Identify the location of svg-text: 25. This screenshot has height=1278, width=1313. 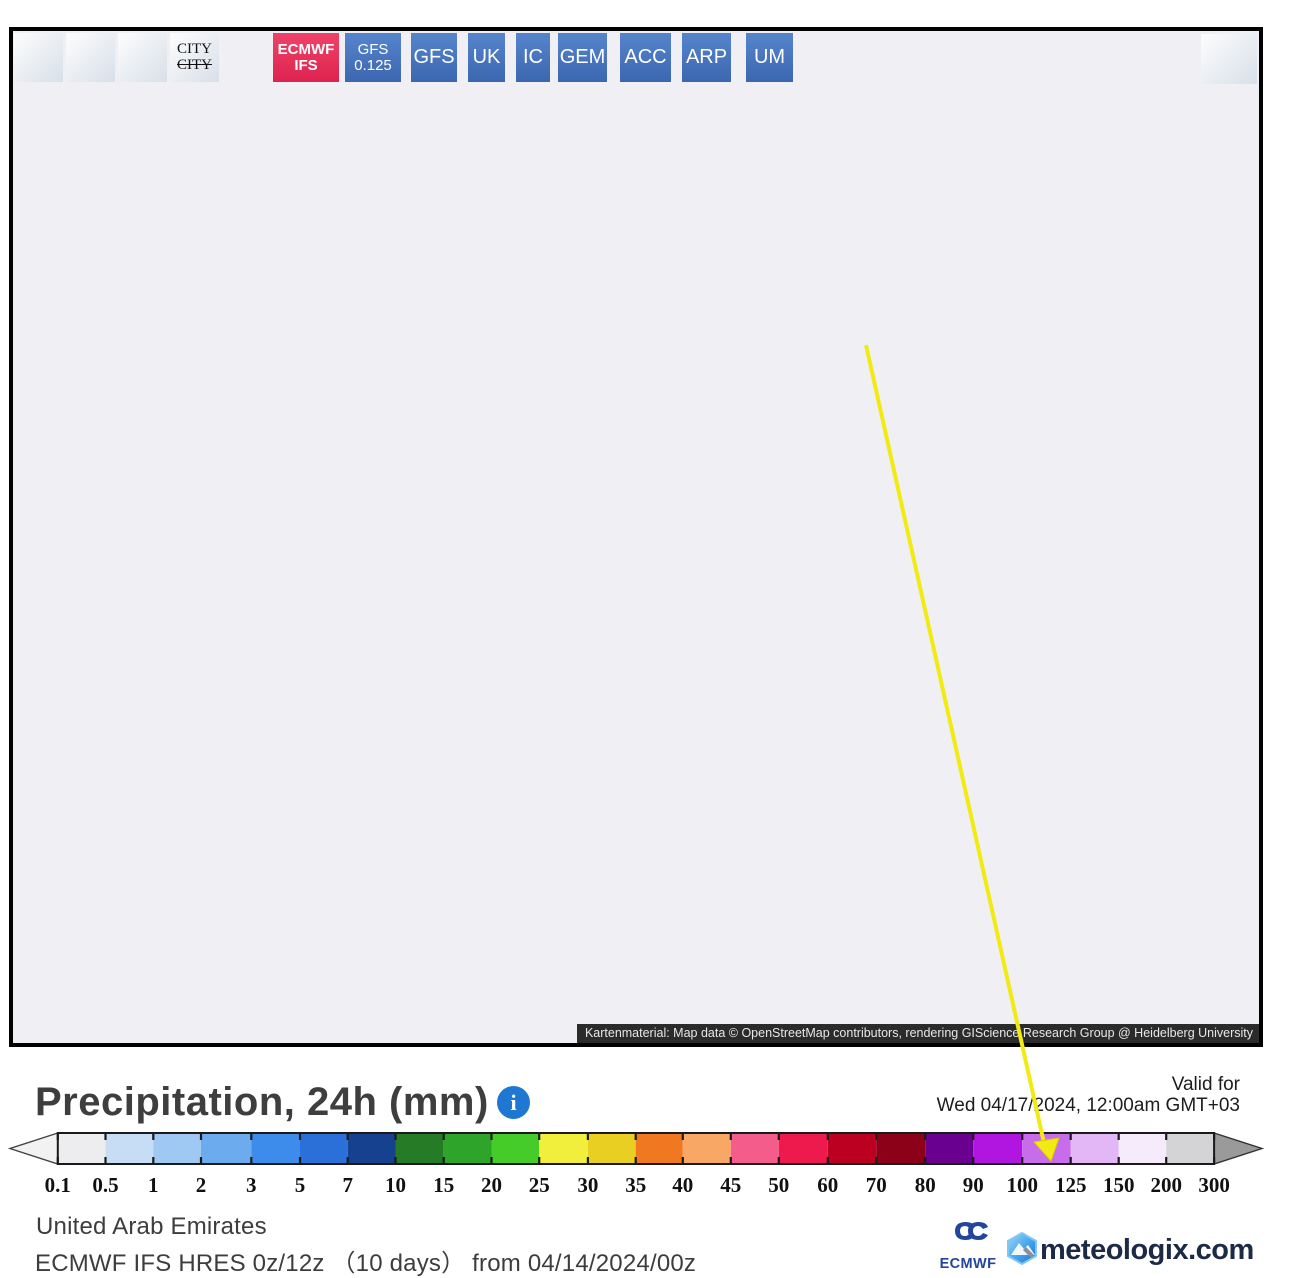
(539, 1185).